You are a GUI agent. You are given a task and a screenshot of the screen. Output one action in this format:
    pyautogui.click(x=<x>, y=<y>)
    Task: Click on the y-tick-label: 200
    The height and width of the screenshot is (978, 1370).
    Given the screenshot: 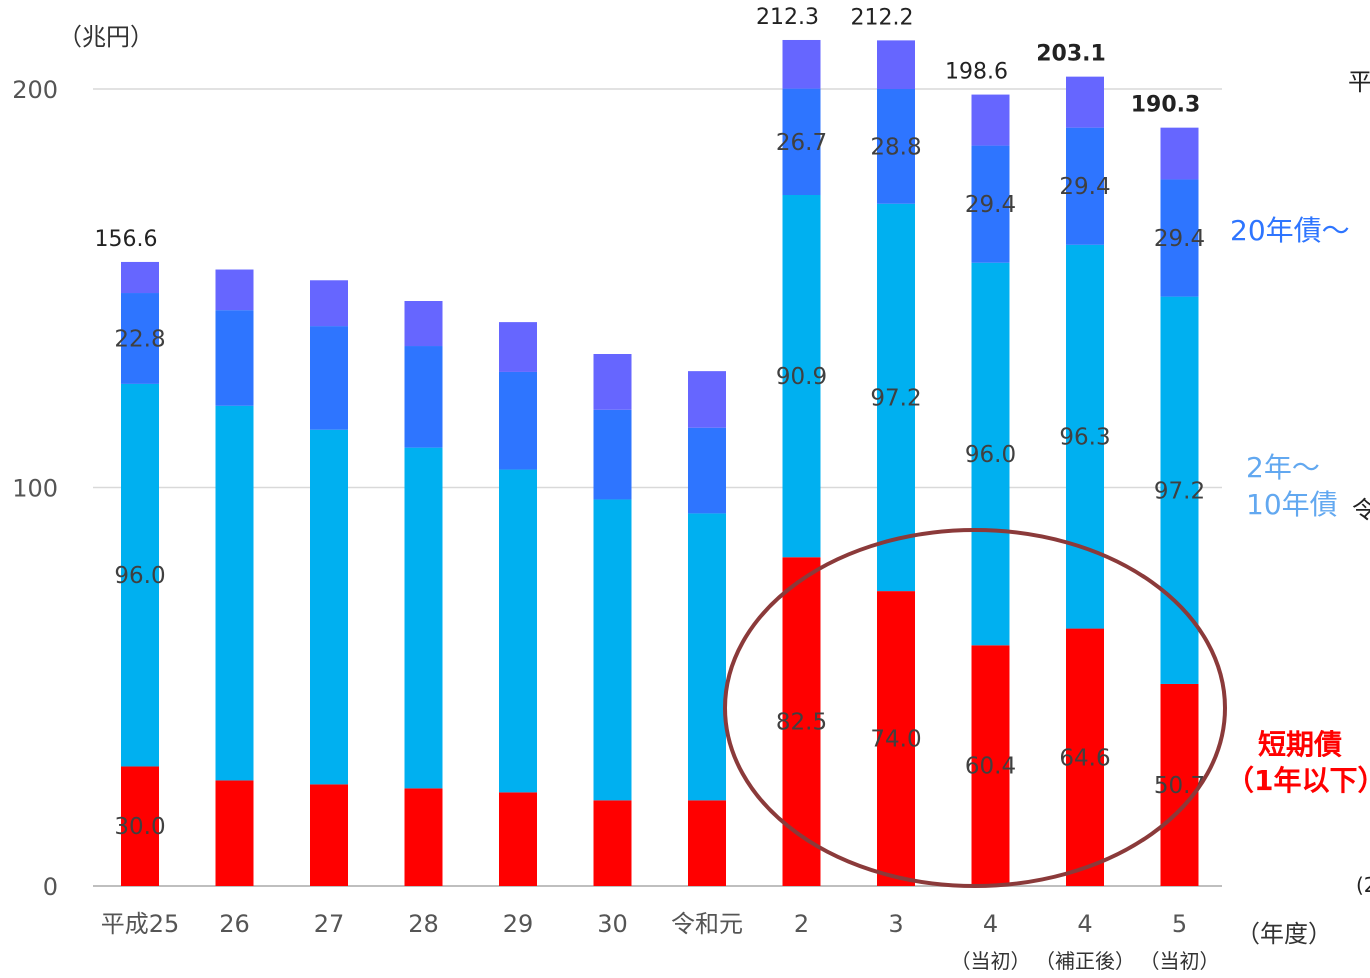 What is the action you would take?
    pyautogui.click(x=35, y=90)
    